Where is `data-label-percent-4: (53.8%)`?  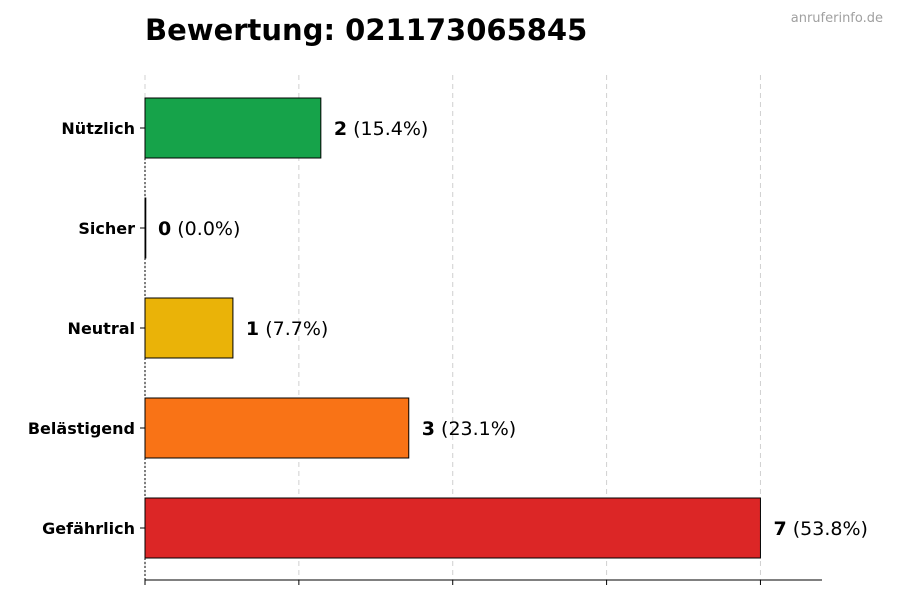
data-label-percent-4: (53.8%) is located at coordinates (827, 529).